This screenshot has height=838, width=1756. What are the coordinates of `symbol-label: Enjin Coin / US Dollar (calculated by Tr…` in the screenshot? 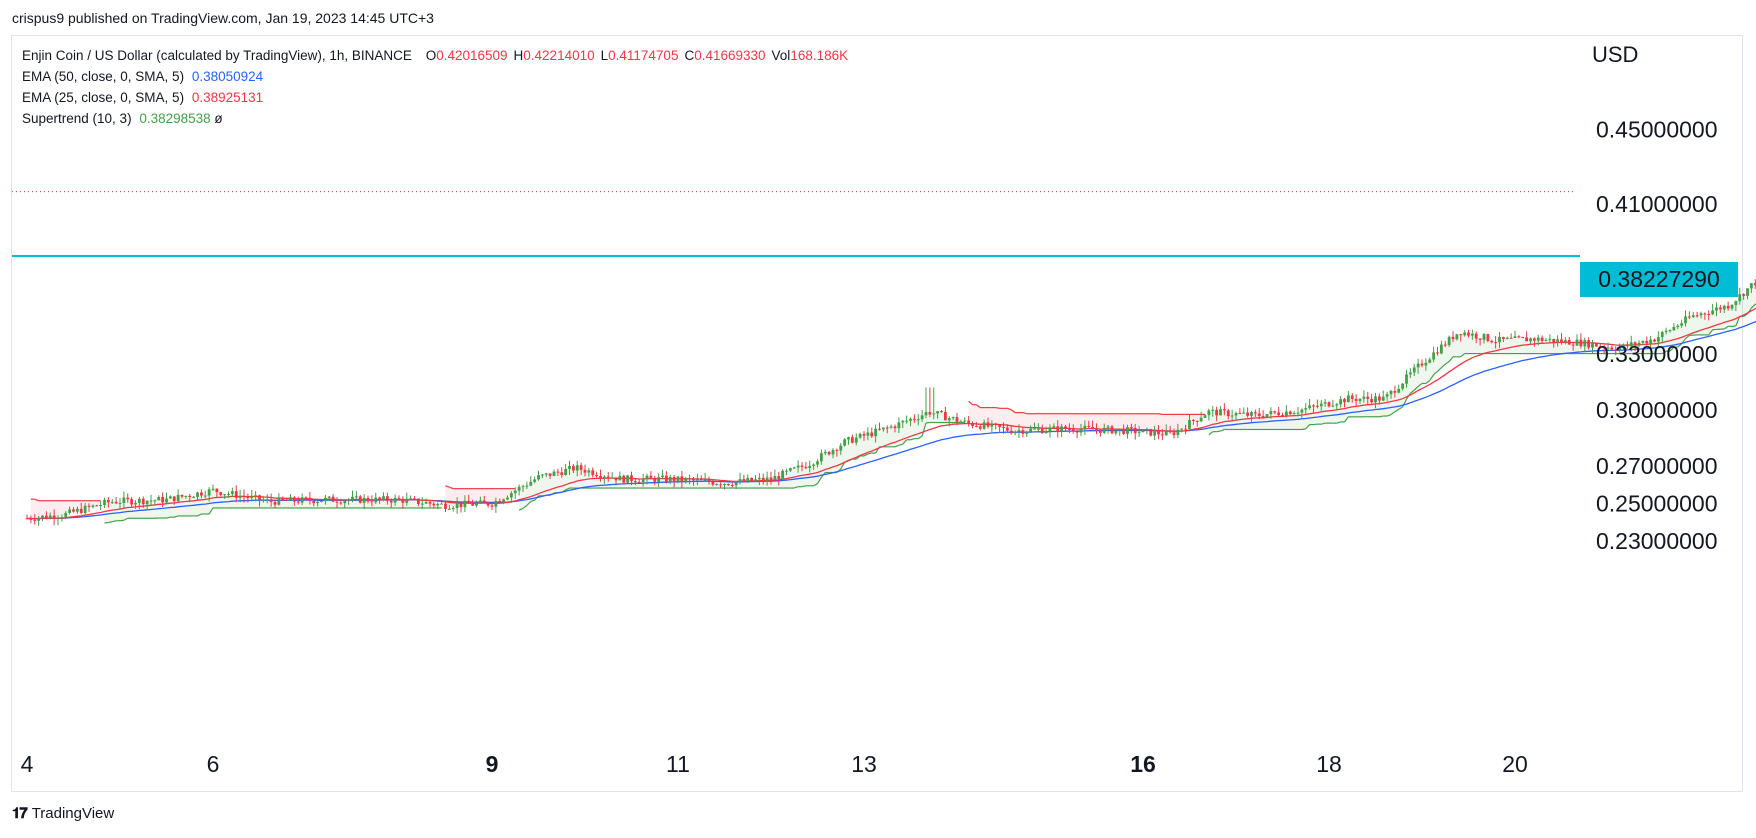 It's located at (217, 55).